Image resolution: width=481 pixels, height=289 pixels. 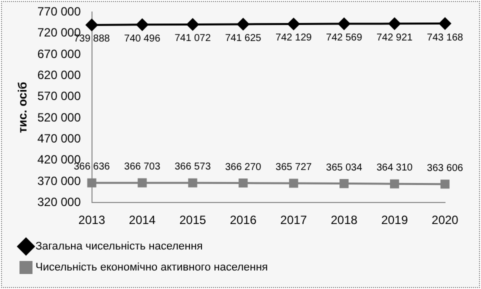 I want to click on y-tick-label: 670 000, so click(x=59, y=53).